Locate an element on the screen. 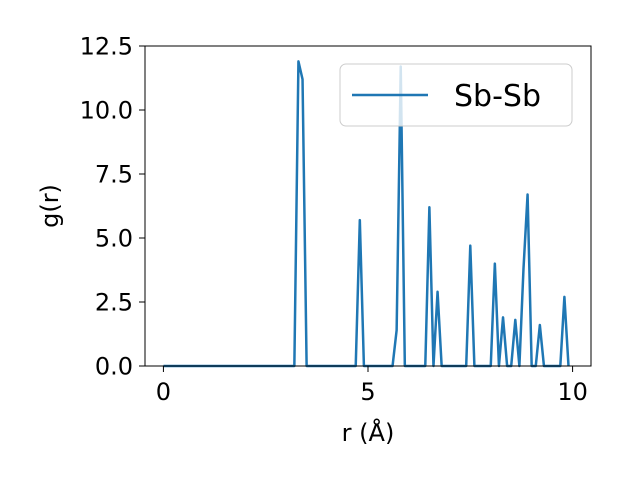  legend: Sb-Sb is located at coordinates (456, 95).